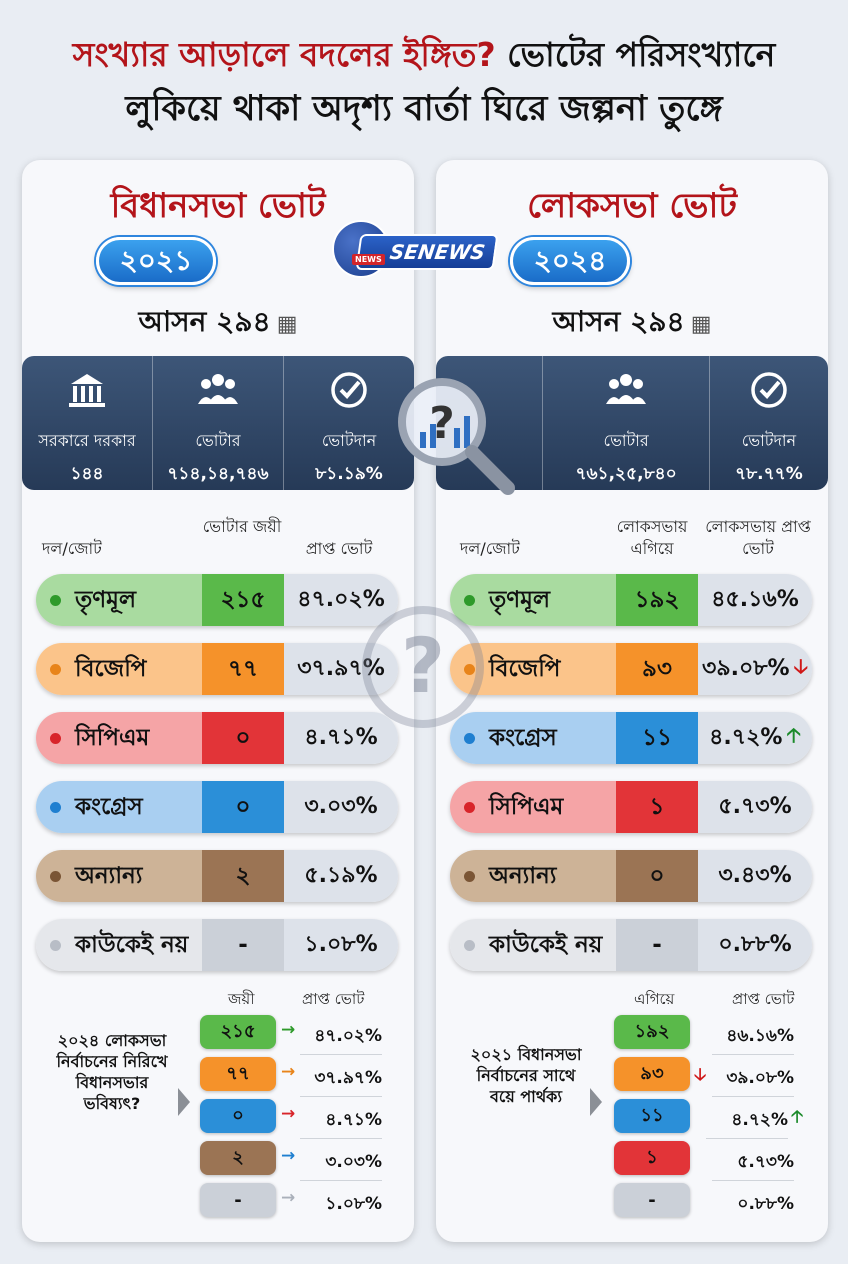 This screenshot has height=1264, width=848. I want to click on headline-red-part: সংখ্যার আড়ালে বদলের ইঙ্গিত?, so click(284, 54).